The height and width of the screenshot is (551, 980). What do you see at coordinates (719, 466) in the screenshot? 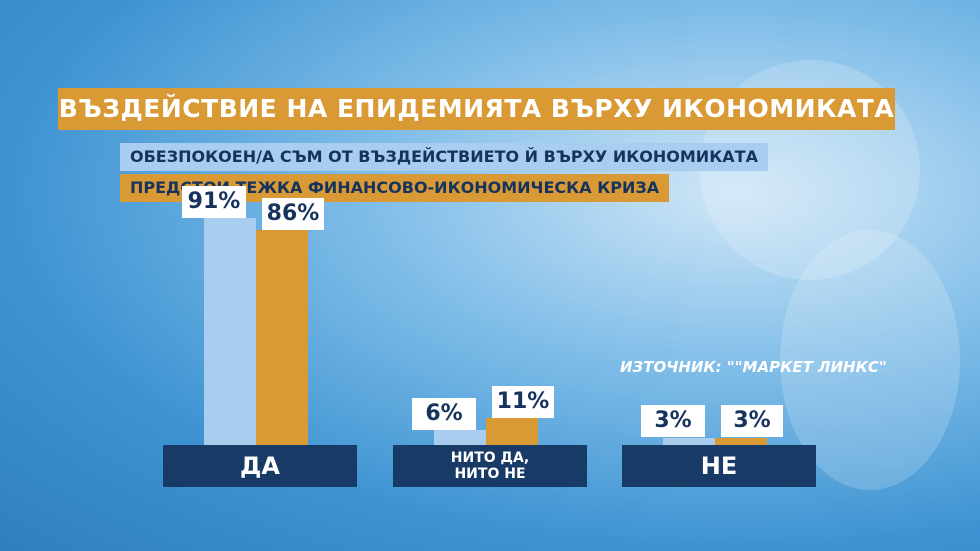
I see `x-tick-label: НЕ` at bounding box center [719, 466].